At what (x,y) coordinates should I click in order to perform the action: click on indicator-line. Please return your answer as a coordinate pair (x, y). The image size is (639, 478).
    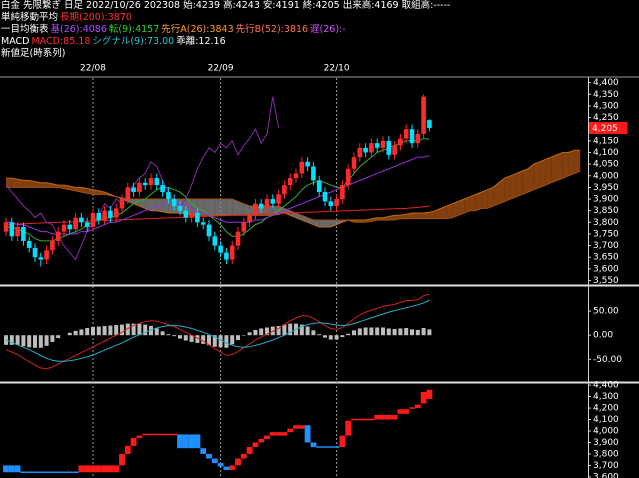
    Looking at the image, I should click on (142, 178).